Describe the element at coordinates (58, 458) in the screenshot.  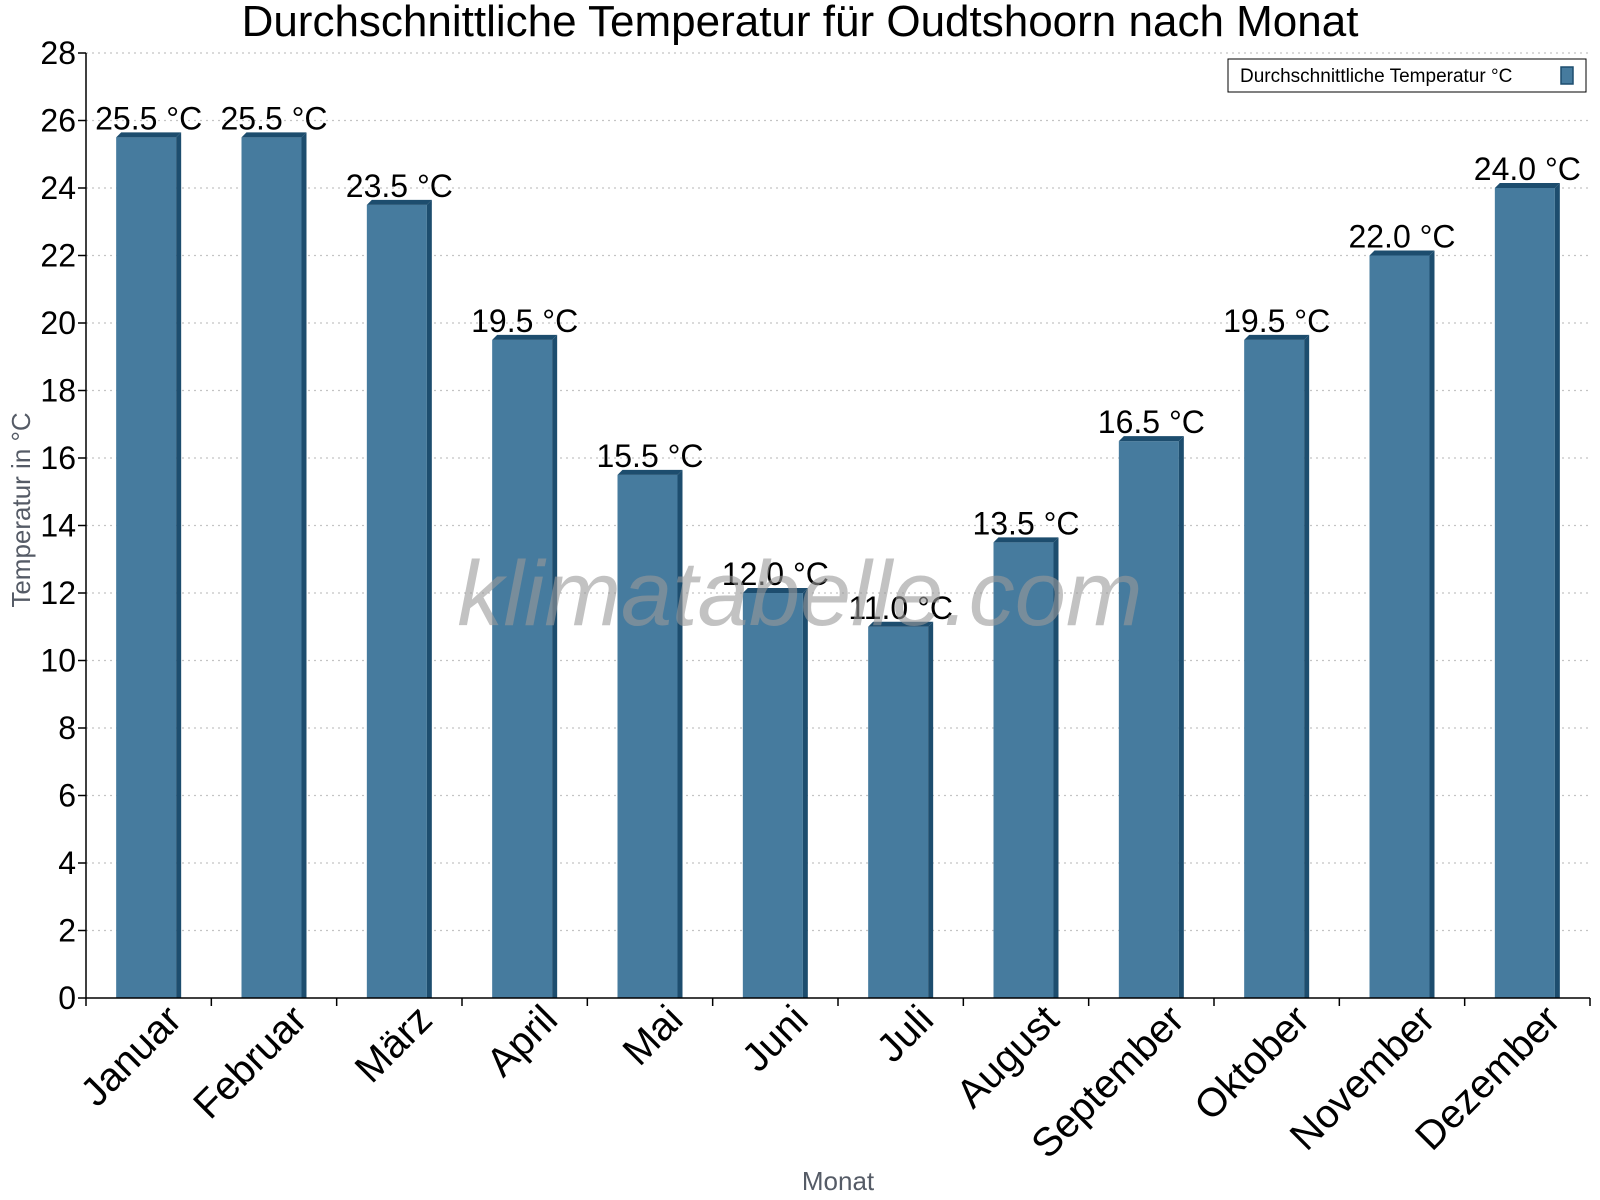
I see `y-tick-label: 16` at that location.